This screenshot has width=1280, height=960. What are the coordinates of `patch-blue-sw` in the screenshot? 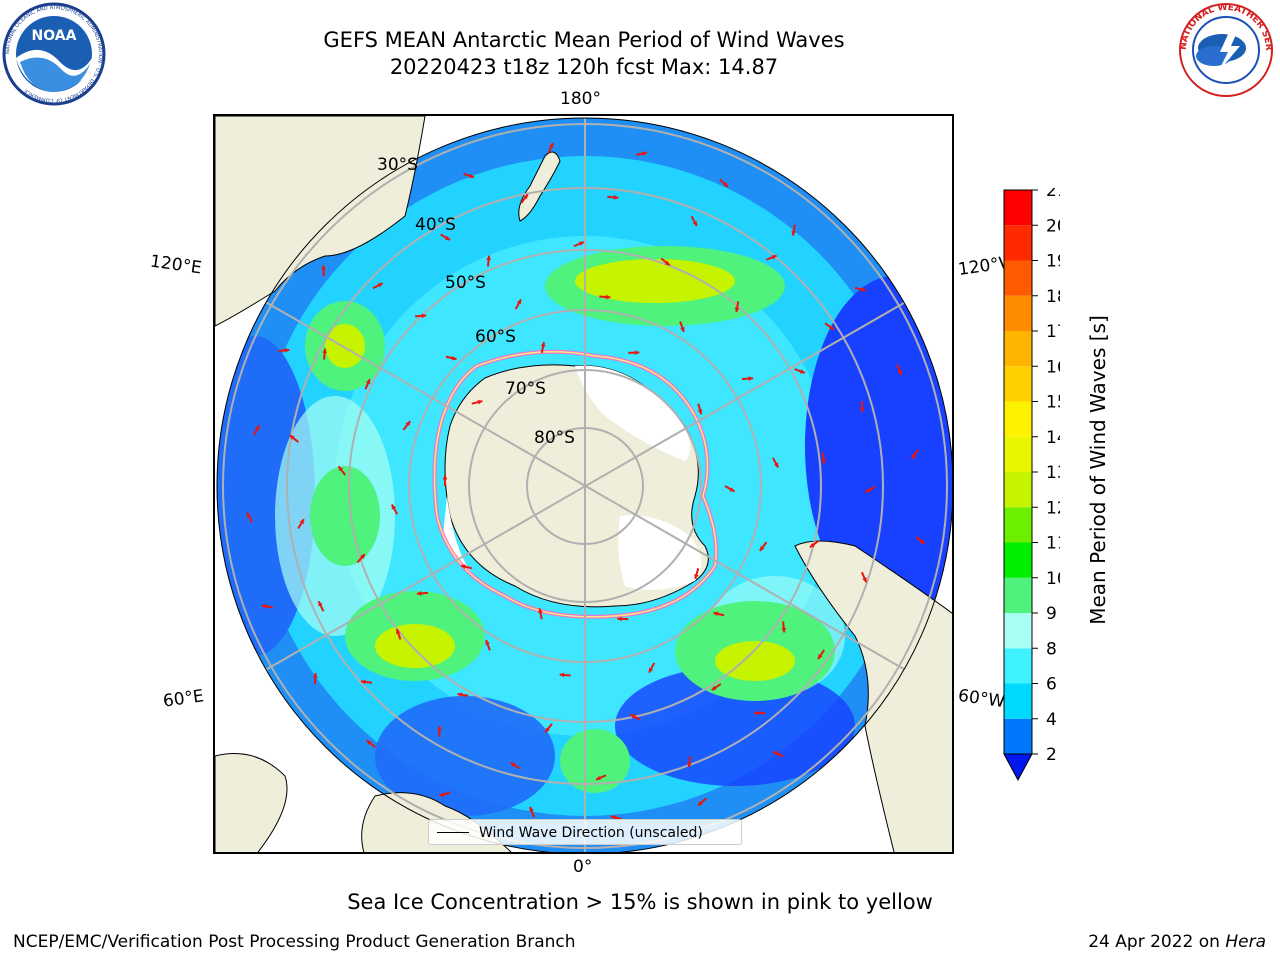 It's located at (465, 756).